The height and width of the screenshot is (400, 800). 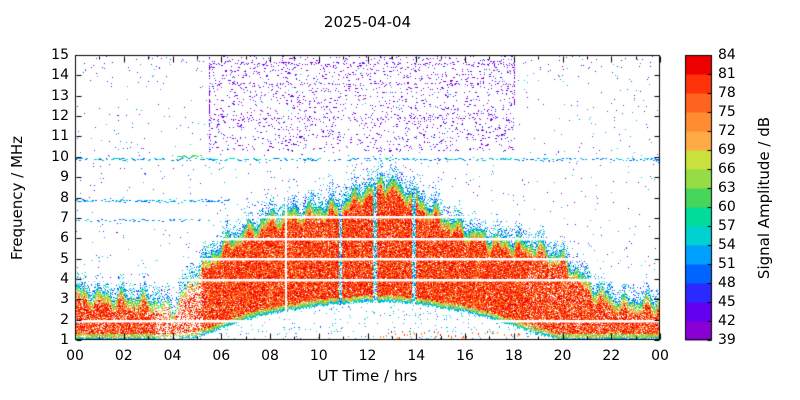 I want to click on y-tick-label: 14, so click(x=60, y=75).